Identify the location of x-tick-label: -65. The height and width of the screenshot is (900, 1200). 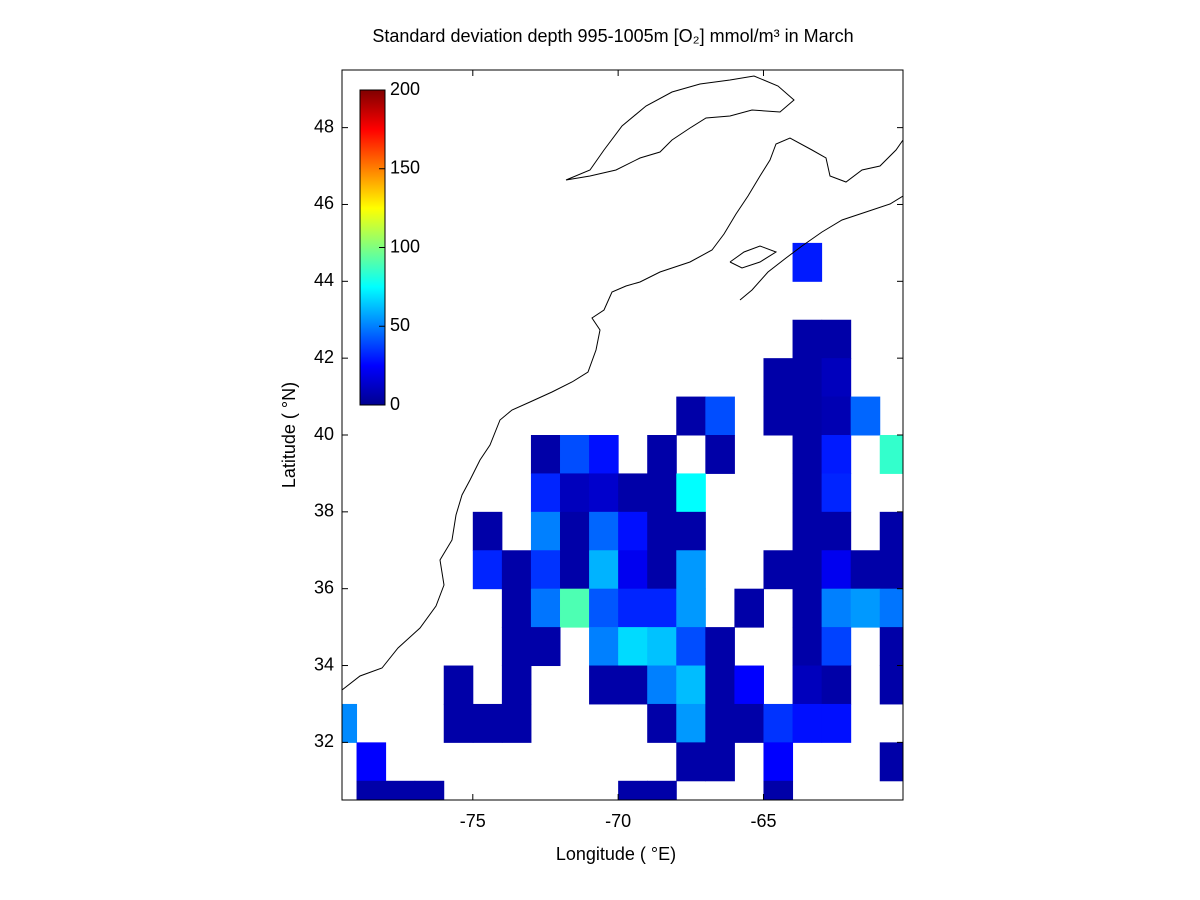
(763, 821).